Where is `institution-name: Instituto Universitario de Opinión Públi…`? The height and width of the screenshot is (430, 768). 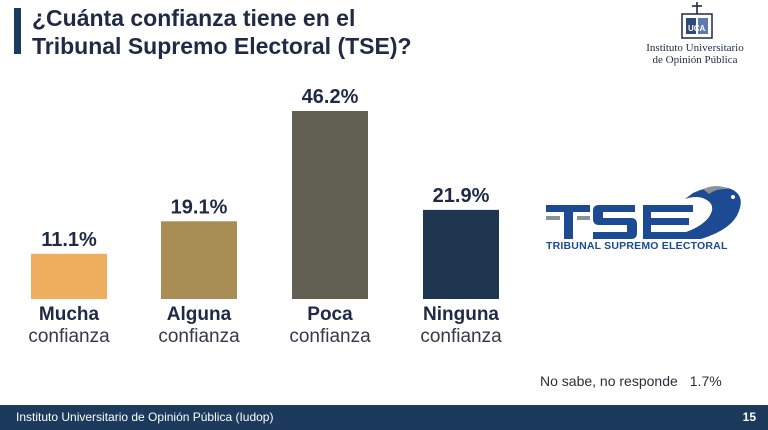 institution-name: Instituto Universitario de Opinión Públi… is located at coordinates (695, 54).